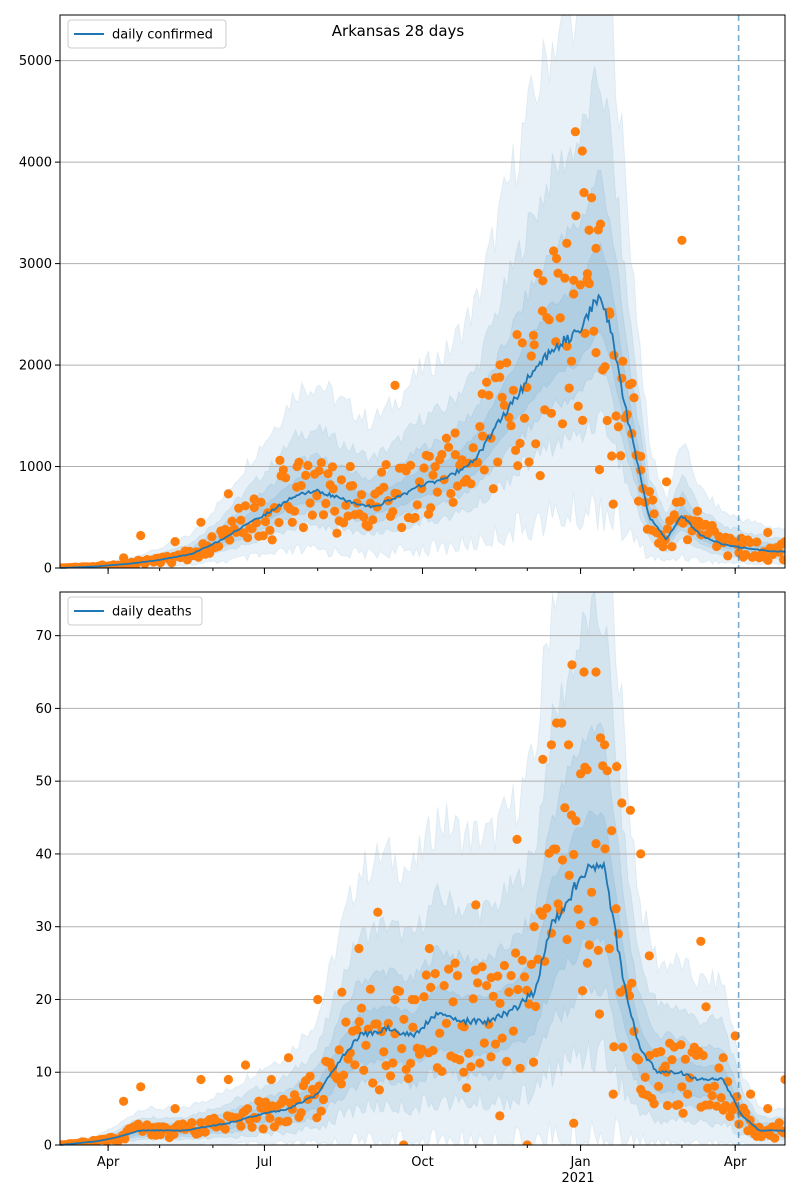 Image resolution: width=800 pixels, height=1200 pixels. What do you see at coordinates (43, 636) in the screenshot?
I see `y-tick-label: 70` at bounding box center [43, 636].